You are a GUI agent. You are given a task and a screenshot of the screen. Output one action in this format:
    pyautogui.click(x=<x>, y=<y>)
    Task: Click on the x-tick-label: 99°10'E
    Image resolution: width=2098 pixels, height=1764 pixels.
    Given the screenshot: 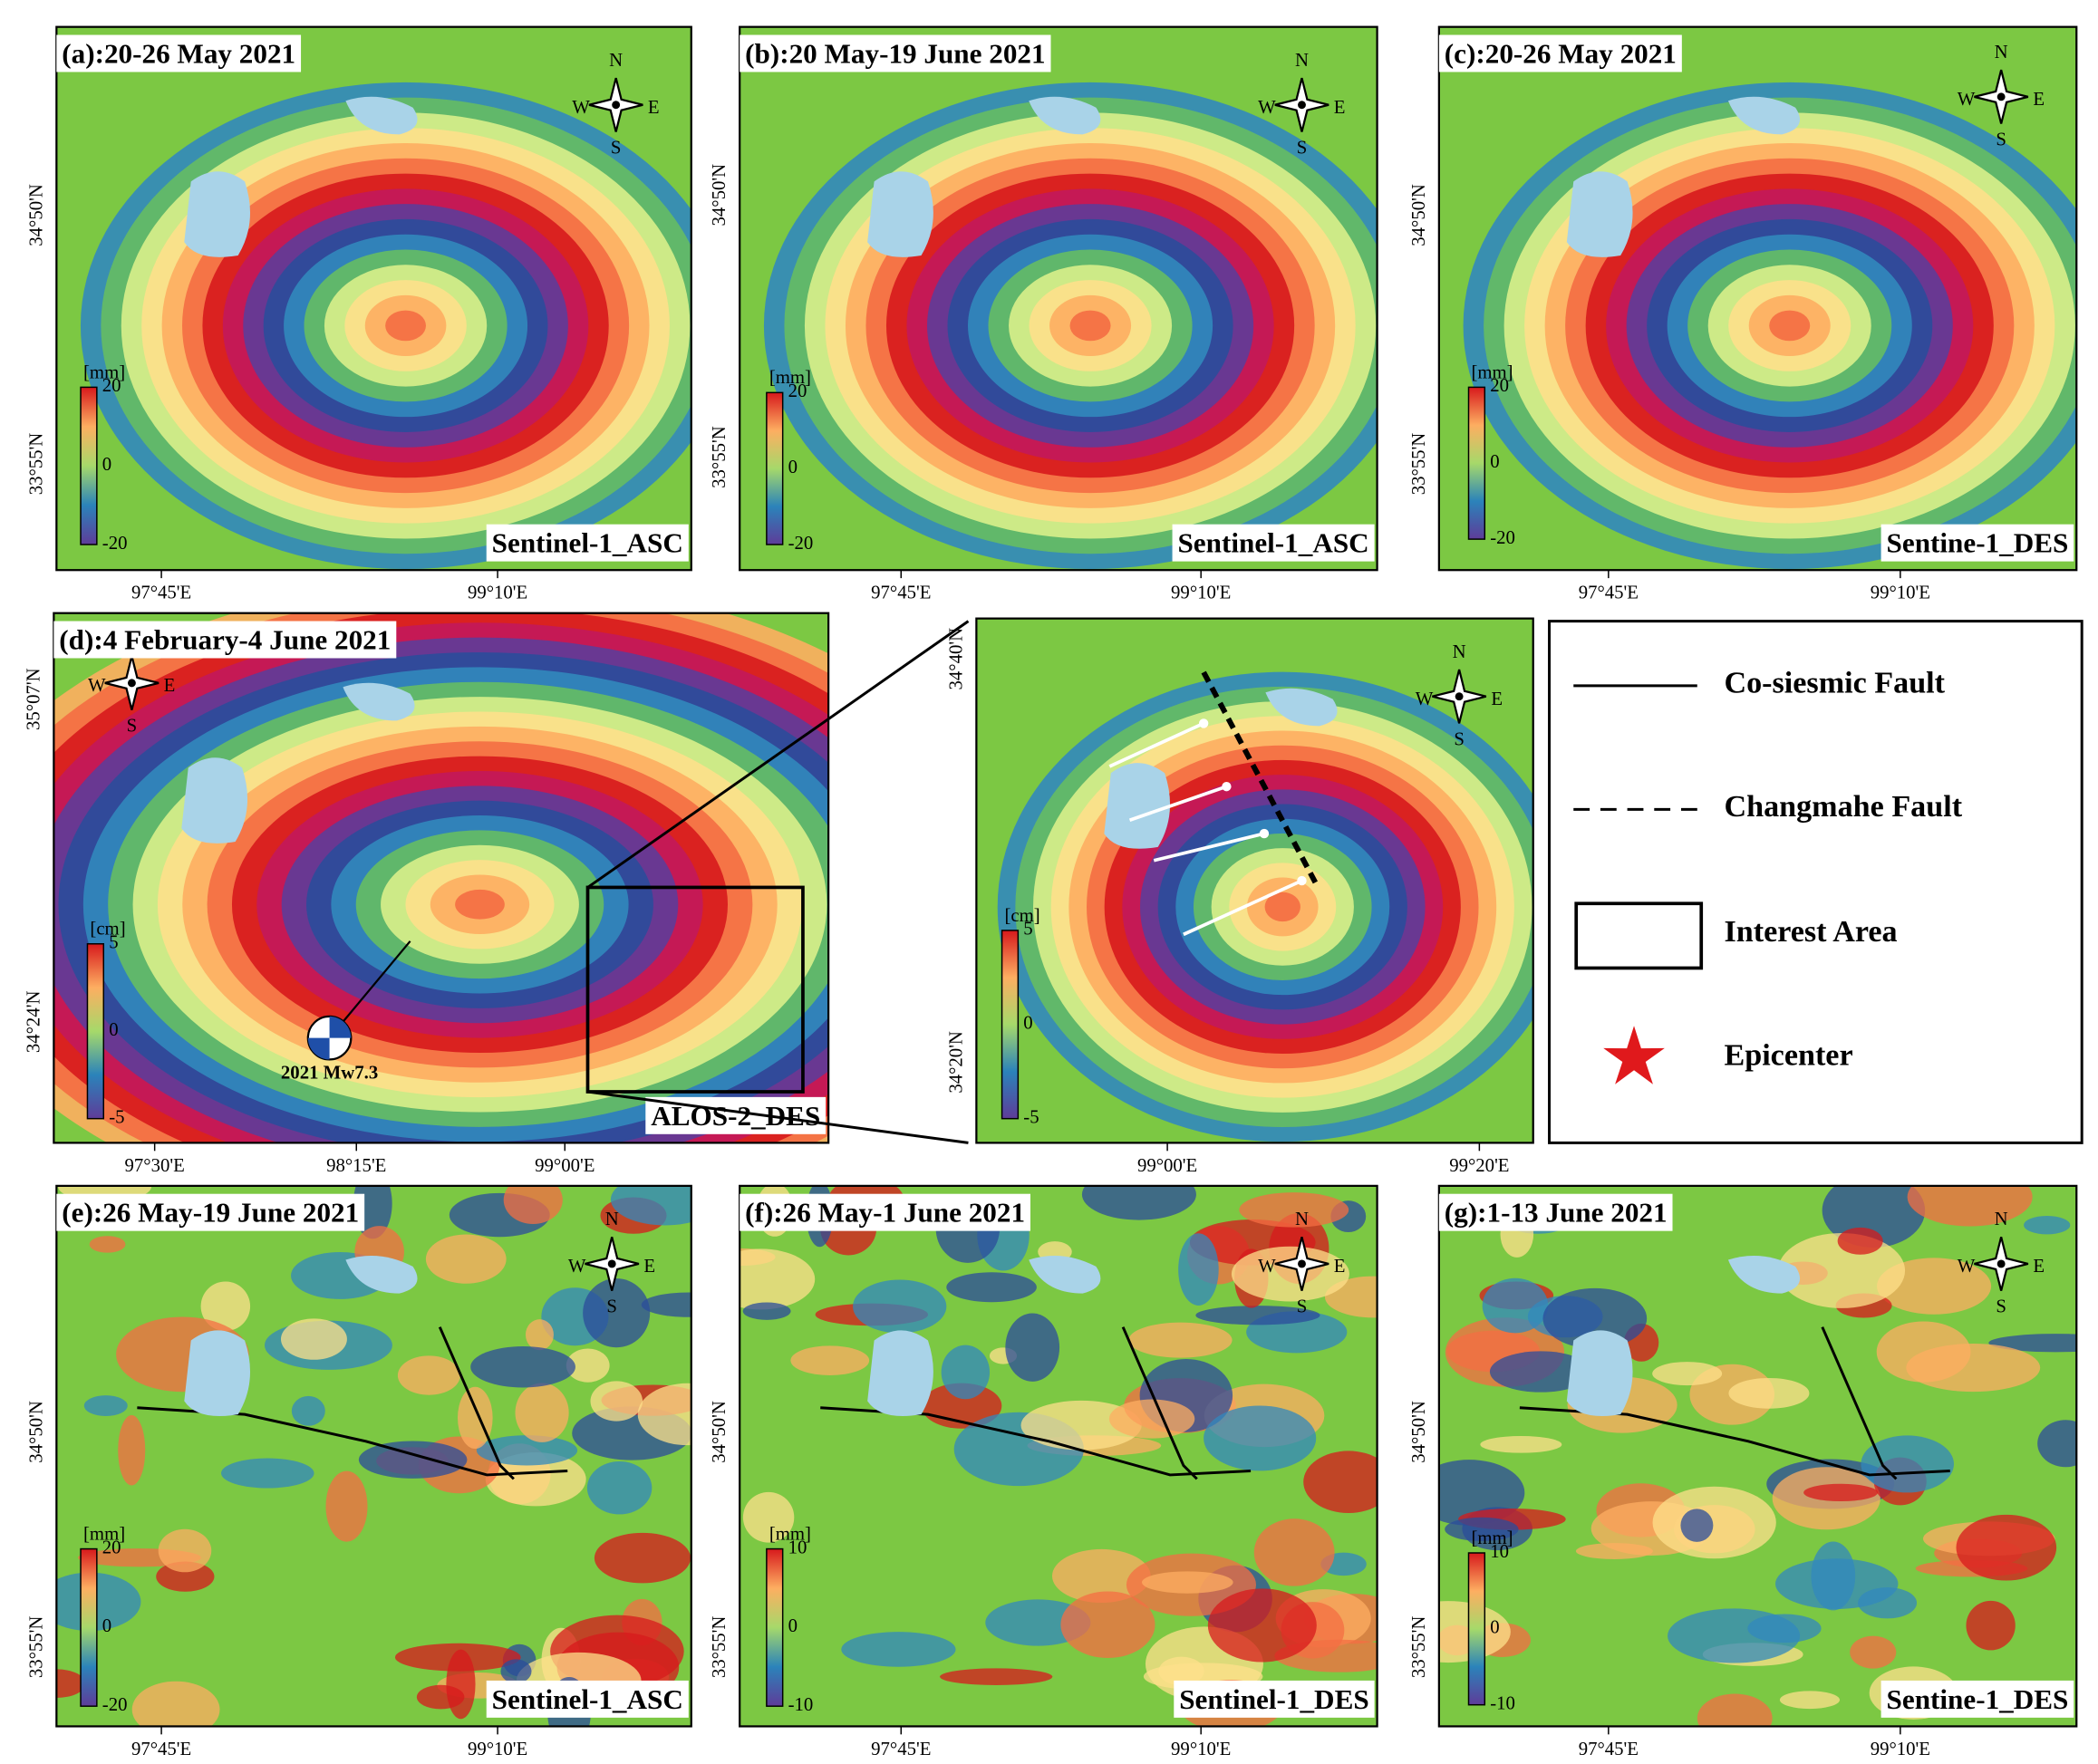 What is the action you would take?
    pyautogui.click(x=1201, y=1749)
    